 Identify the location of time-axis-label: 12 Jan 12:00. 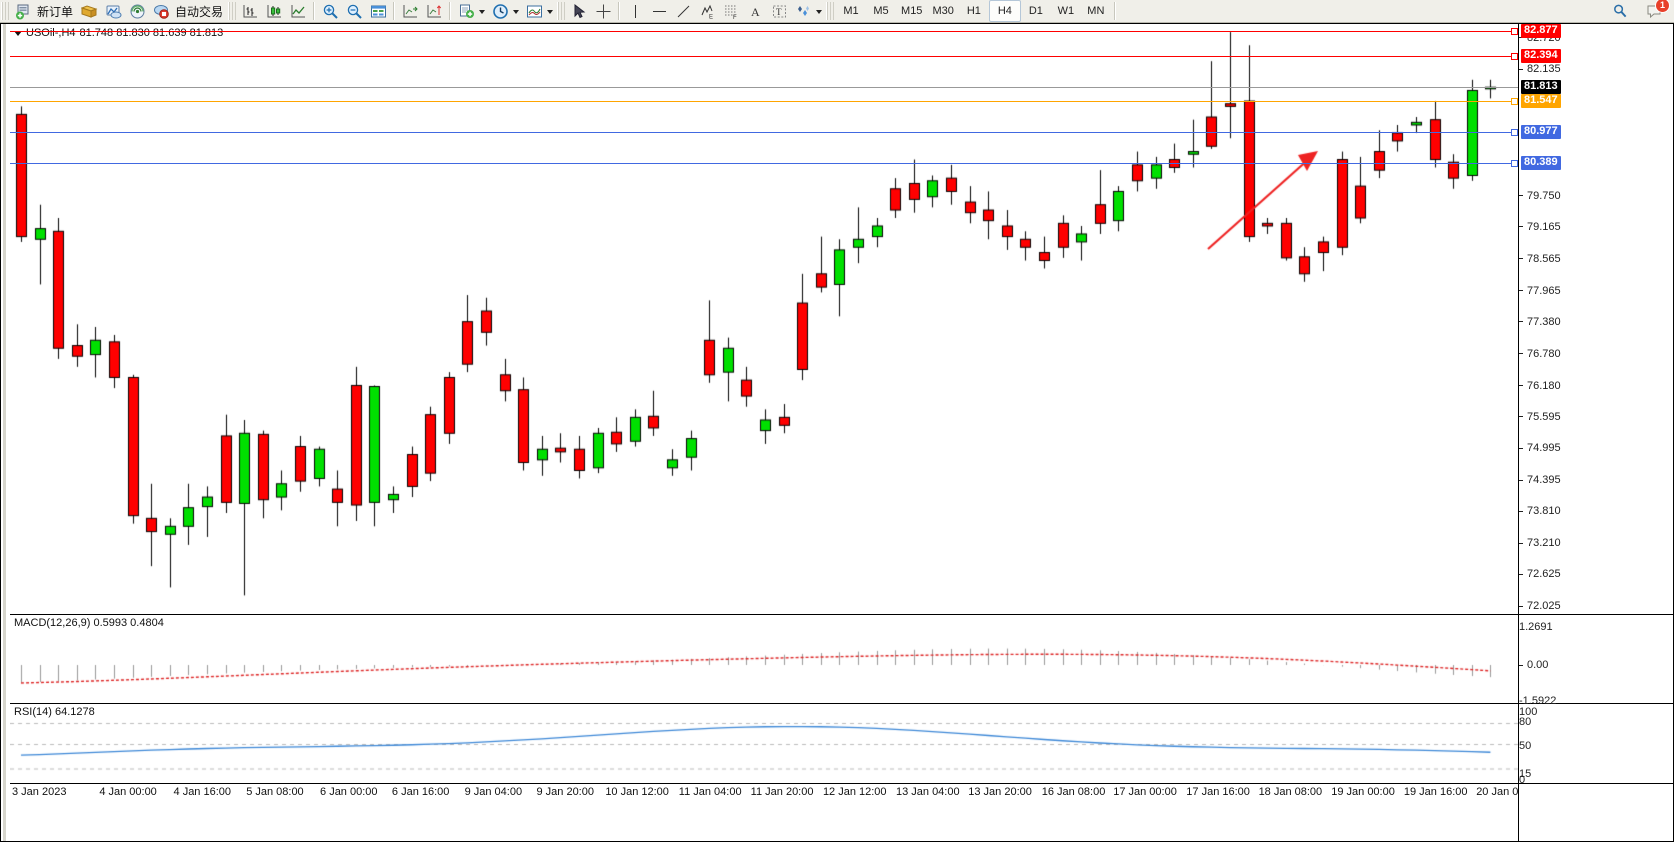
(854, 792).